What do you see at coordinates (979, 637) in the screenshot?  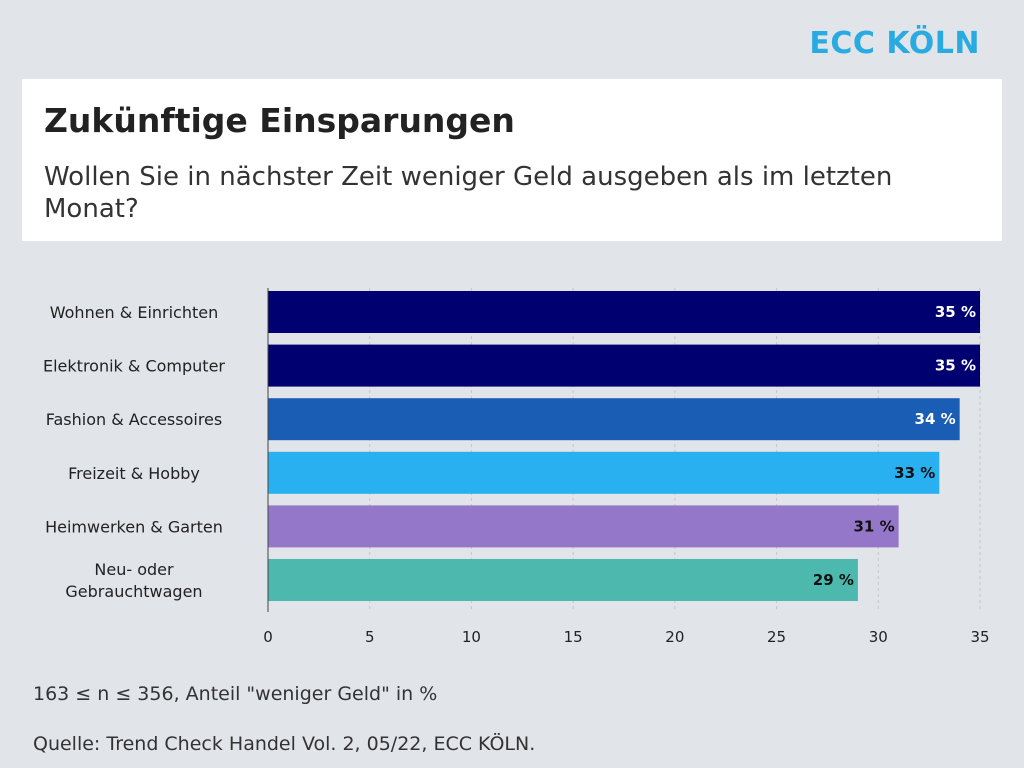 I see `x-tick-label: 35` at bounding box center [979, 637].